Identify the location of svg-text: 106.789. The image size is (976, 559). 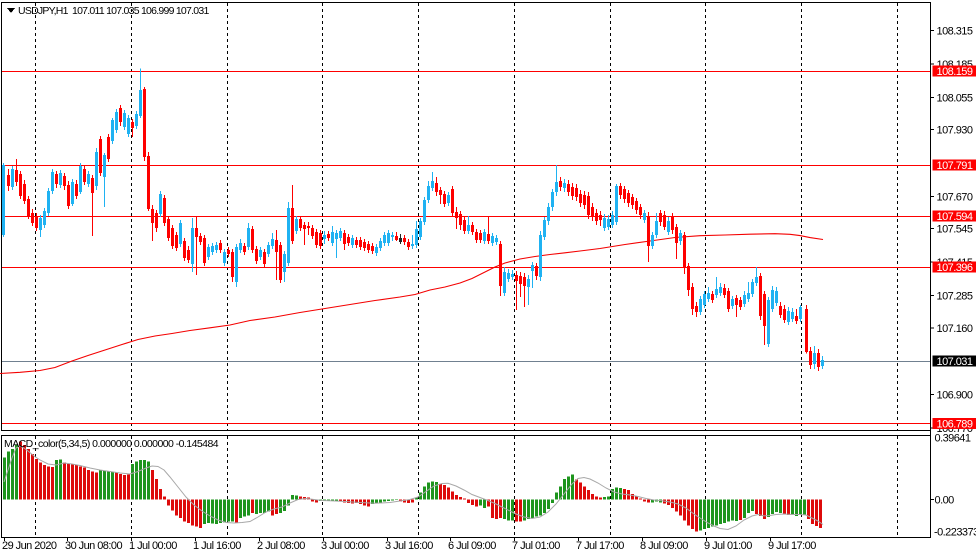
(955, 424).